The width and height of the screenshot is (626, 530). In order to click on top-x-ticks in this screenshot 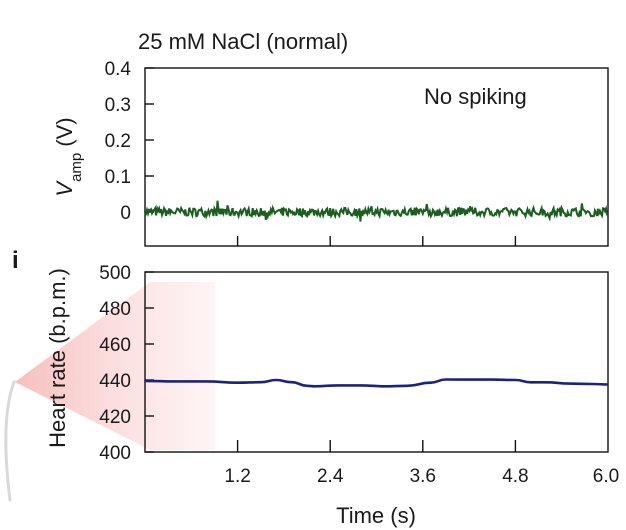, I will do `click(376, 241)`.